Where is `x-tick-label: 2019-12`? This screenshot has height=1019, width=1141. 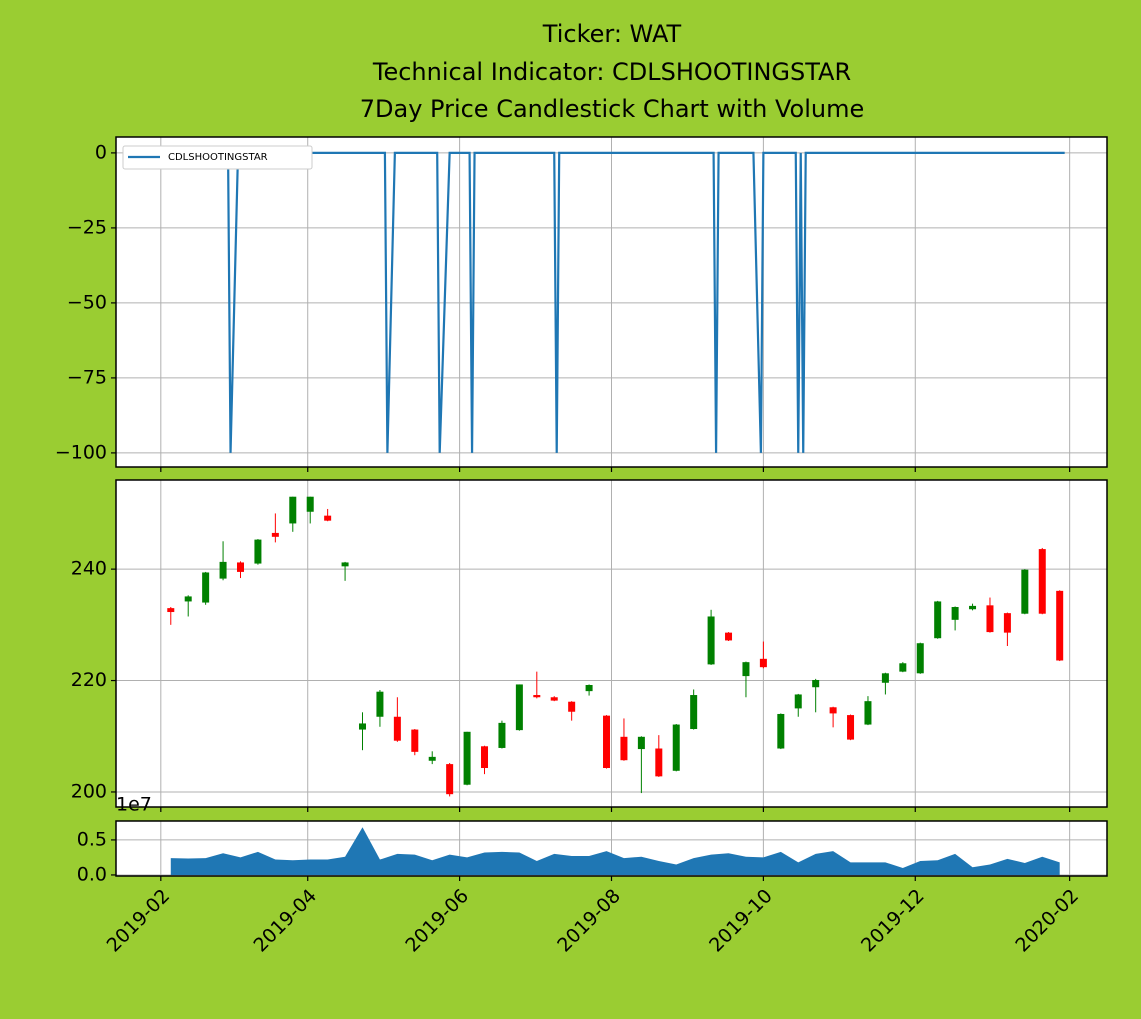 x-tick-label: 2019-12 is located at coordinates (893, 921).